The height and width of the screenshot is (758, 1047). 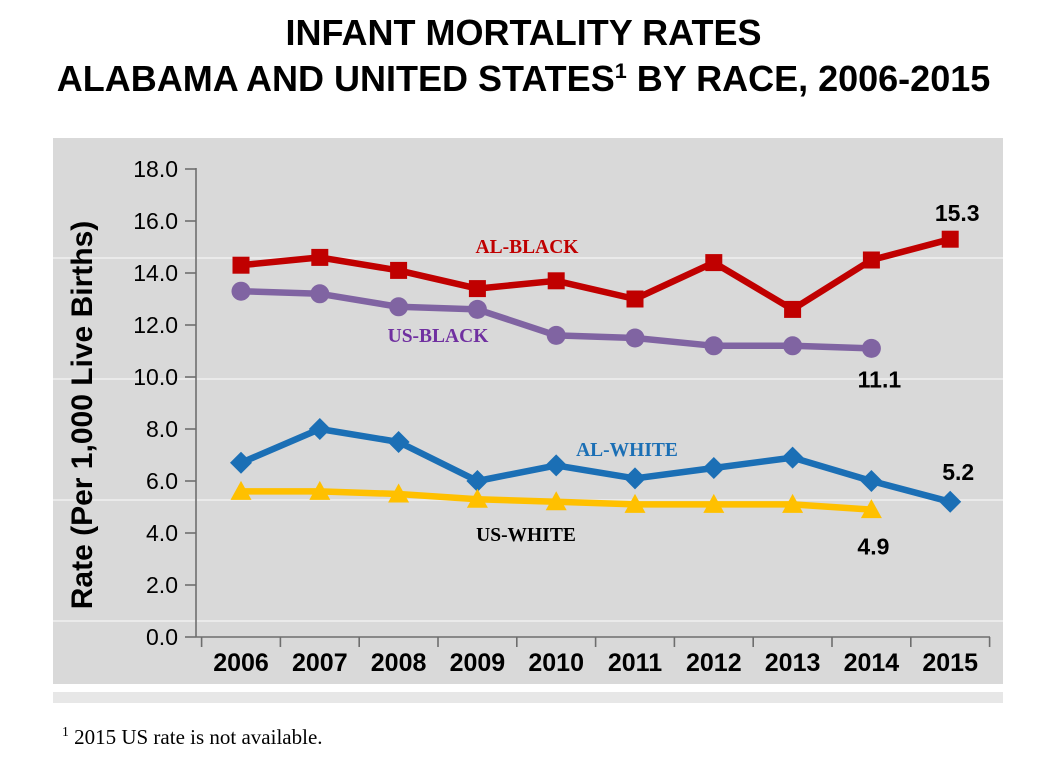 I want to click on x-axis-tick-label: 2010, so click(x=556, y=663).